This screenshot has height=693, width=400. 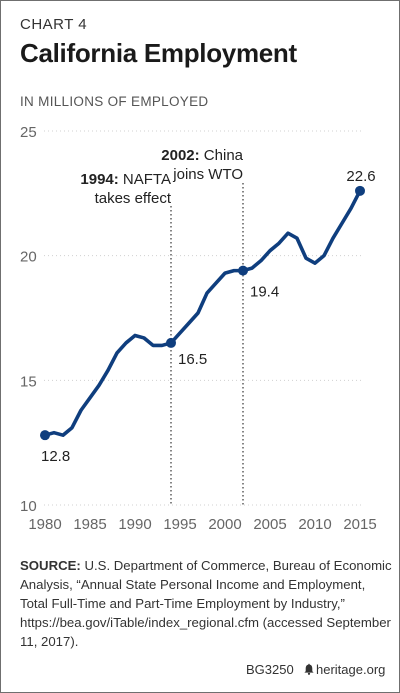 I want to click on x-tick-label: 2000, so click(x=224, y=524).